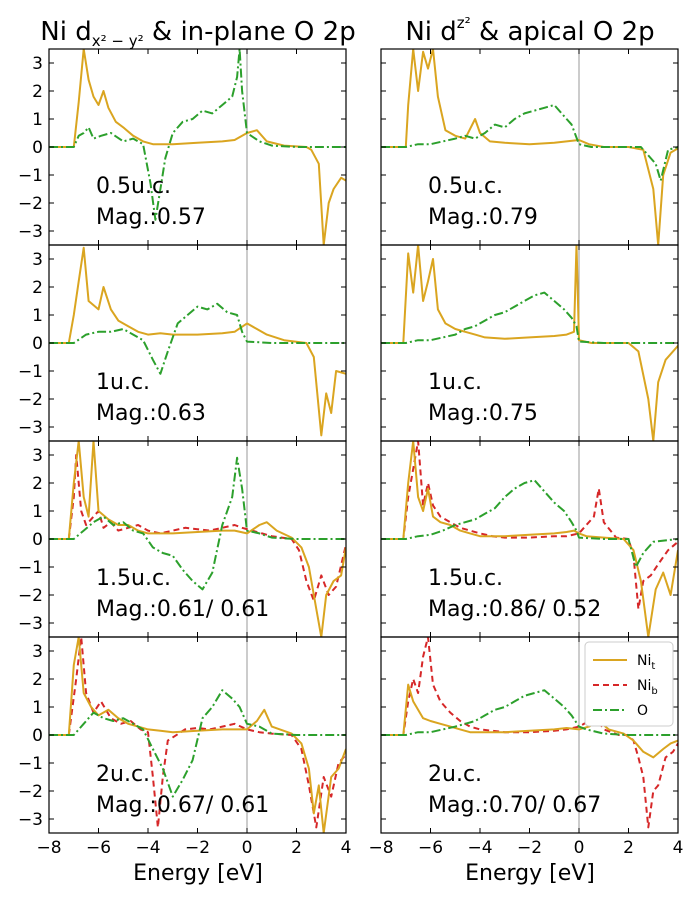  Describe the element at coordinates (483, 217) in the screenshot. I see `magnetization-annotation: Mag.:0.79` at that location.